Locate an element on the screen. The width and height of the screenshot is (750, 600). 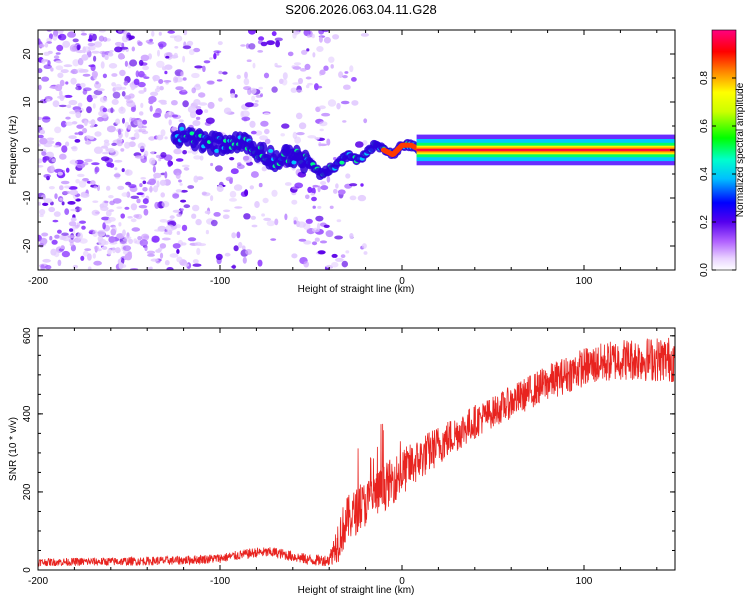
y-tick-label: -20 is located at coordinates (27, 245).